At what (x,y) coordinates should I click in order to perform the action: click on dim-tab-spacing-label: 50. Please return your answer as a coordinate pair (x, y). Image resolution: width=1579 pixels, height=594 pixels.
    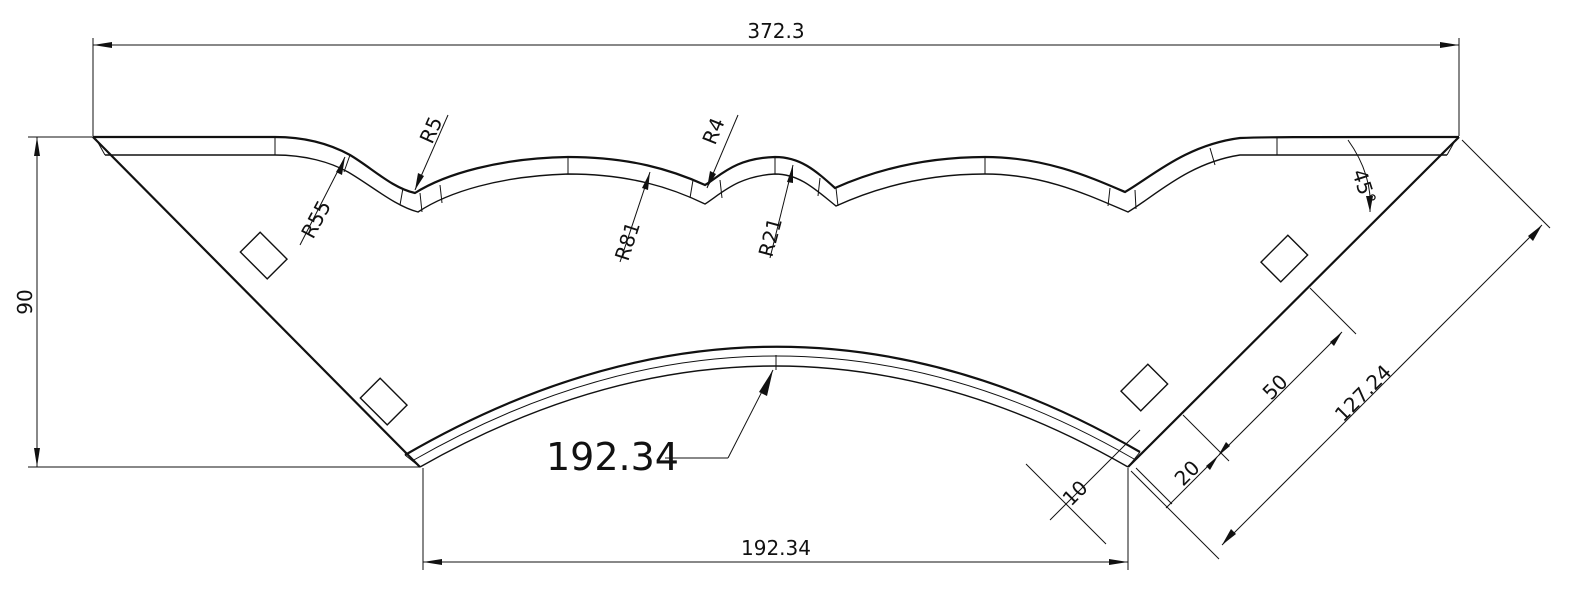
    Looking at the image, I should click on (1275, 387).